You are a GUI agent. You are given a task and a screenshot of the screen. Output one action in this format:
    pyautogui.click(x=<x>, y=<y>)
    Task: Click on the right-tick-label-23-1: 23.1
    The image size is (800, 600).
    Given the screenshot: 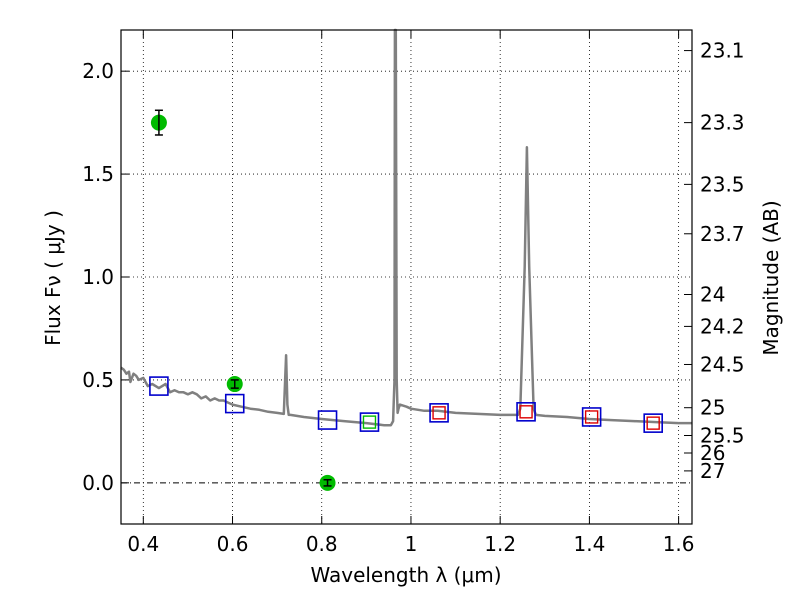 What is the action you would take?
    pyautogui.click(x=722, y=51)
    